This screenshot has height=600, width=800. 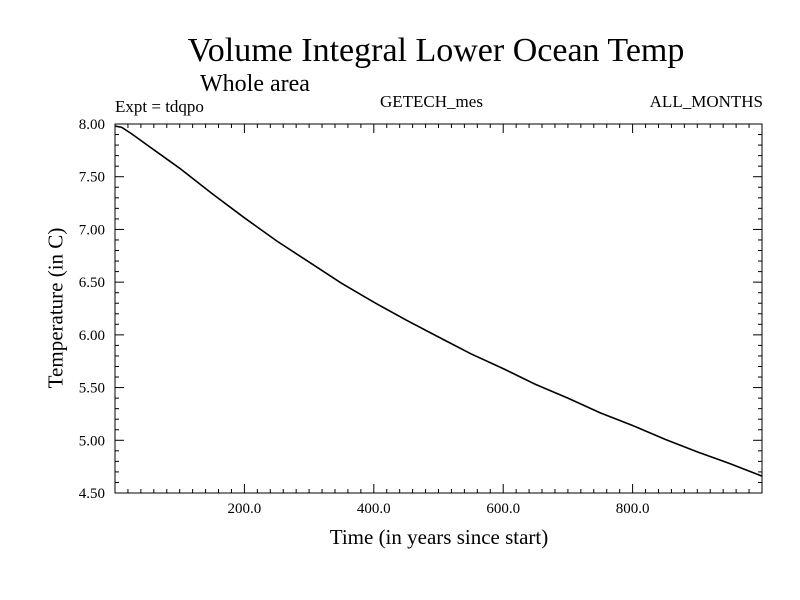 I want to click on x-tick-label: 400.0, so click(x=374, y=509).